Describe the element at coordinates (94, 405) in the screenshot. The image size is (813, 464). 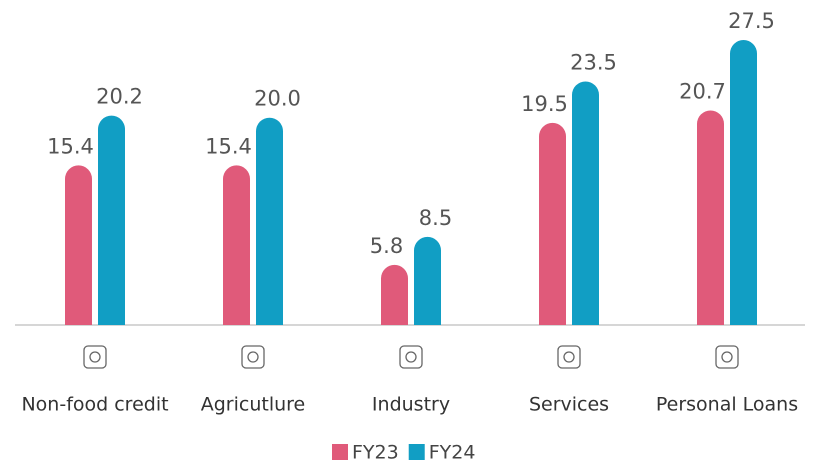
I see `x-tick-label: Non-food credit` at that location.